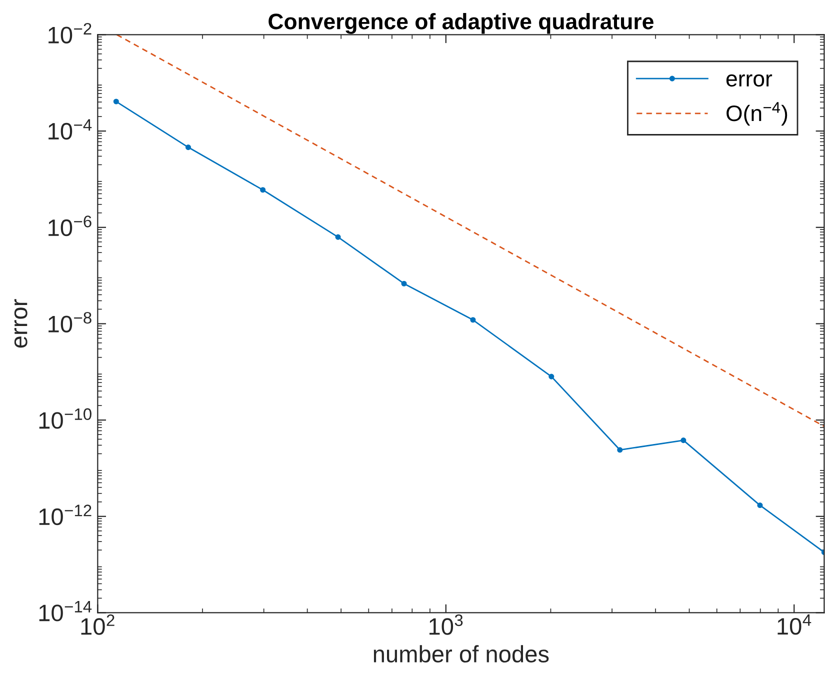 The image size is (825, 690). Describe the element at coordinates (21, 323) in the screenshot. I see `y-axis-title: error` at that location.